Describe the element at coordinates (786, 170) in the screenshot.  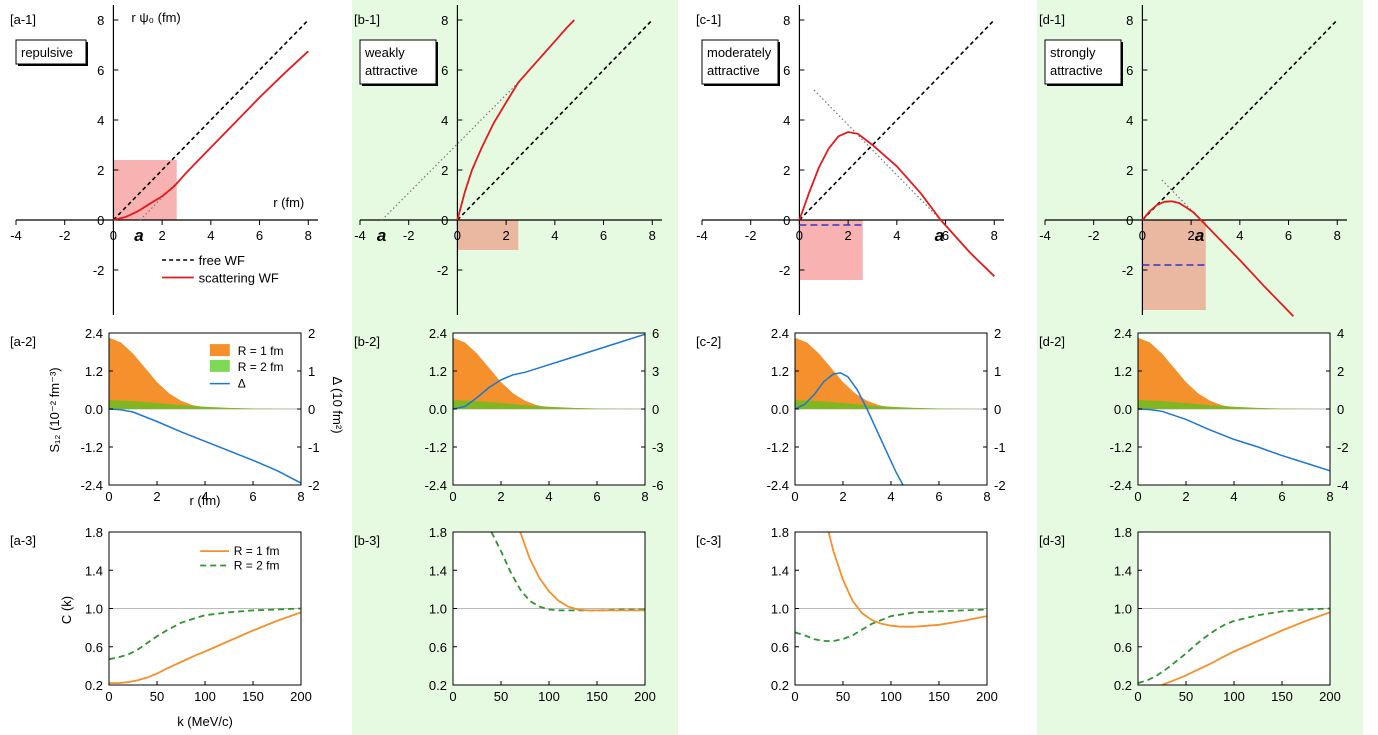
I see `y-tick-label: 2` at that location.